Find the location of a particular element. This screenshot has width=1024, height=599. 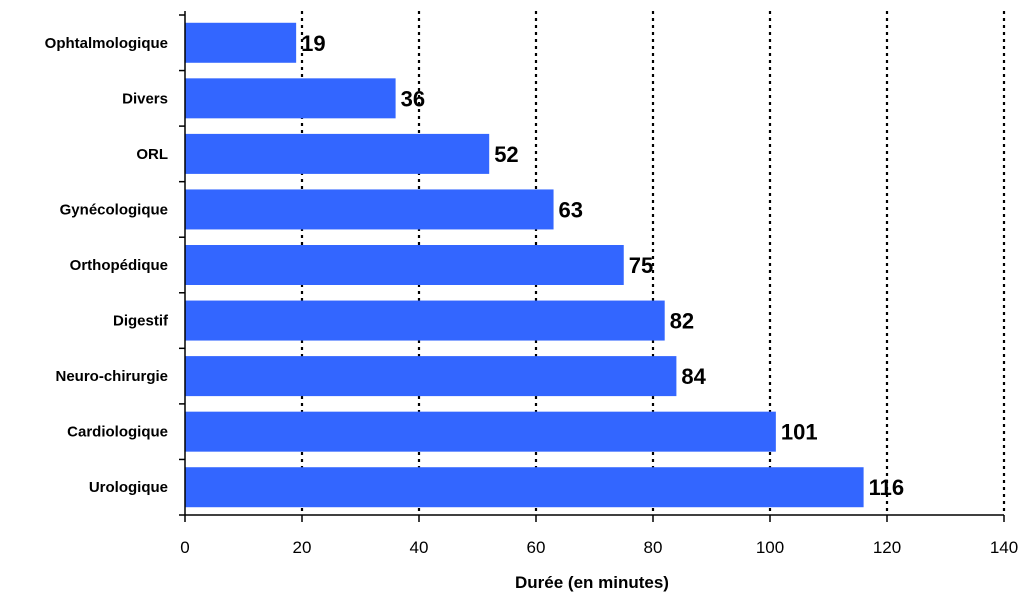

category-label: Divers is located at coordinates (145, 98).